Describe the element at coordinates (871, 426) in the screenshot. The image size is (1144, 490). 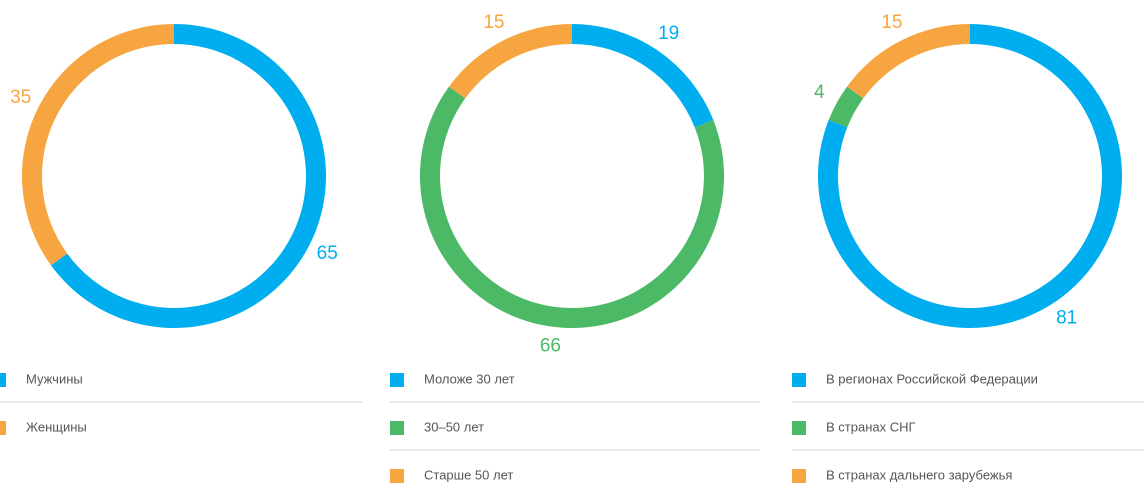
I see `legend-label: В странах СНГ` at that location.